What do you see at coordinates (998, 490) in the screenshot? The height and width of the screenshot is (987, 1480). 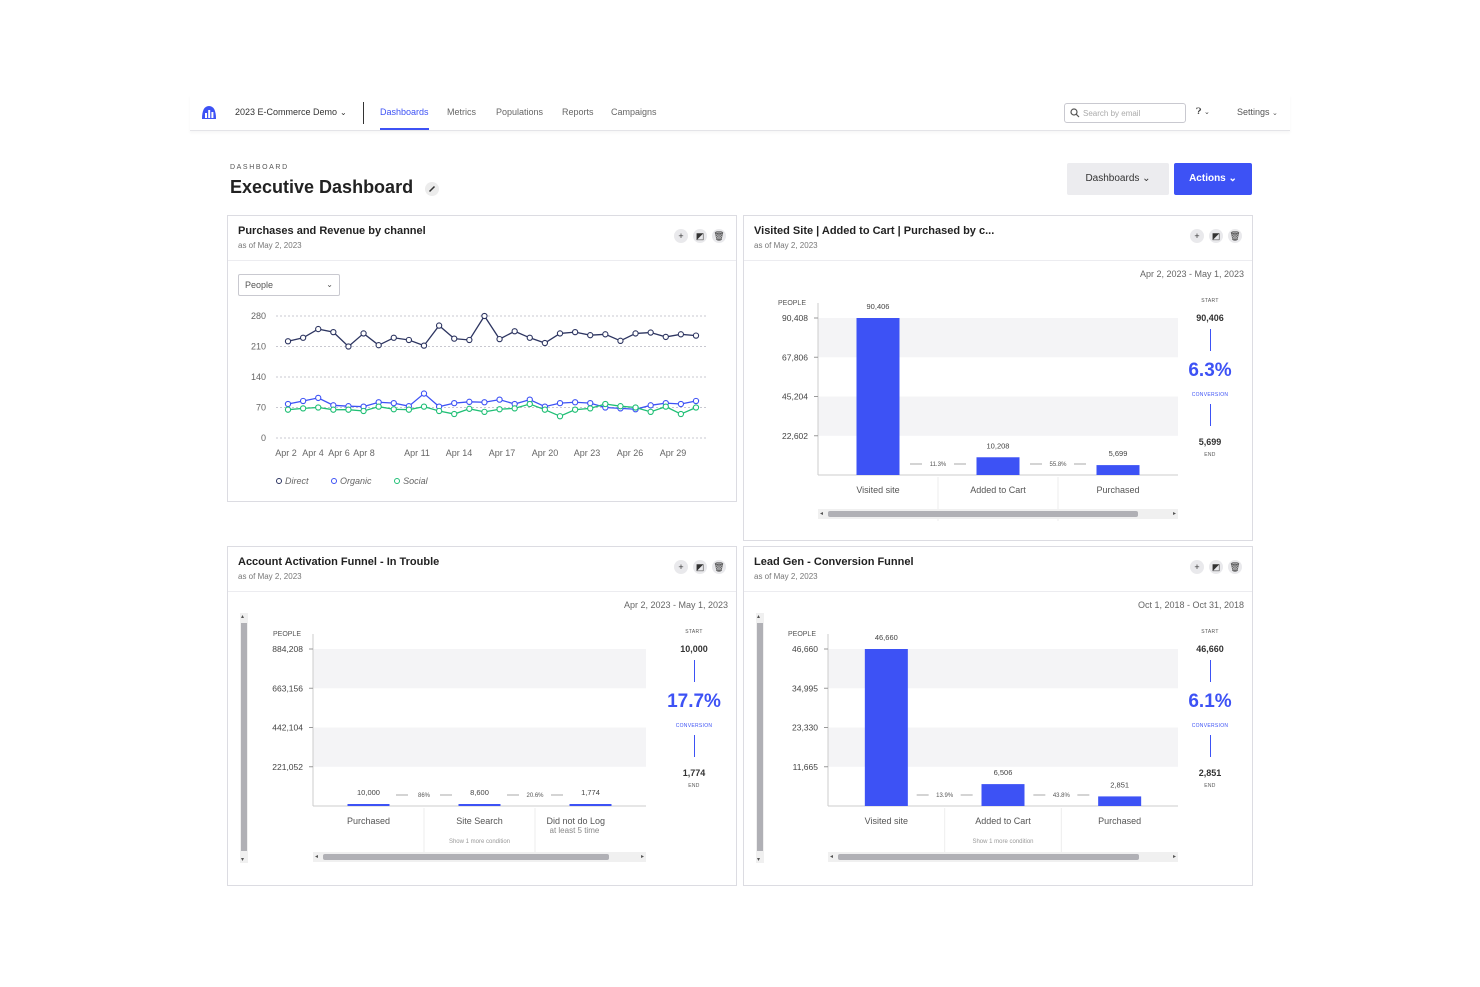 I see `step-label: Added to Cart` at bounding box center [998, 490].